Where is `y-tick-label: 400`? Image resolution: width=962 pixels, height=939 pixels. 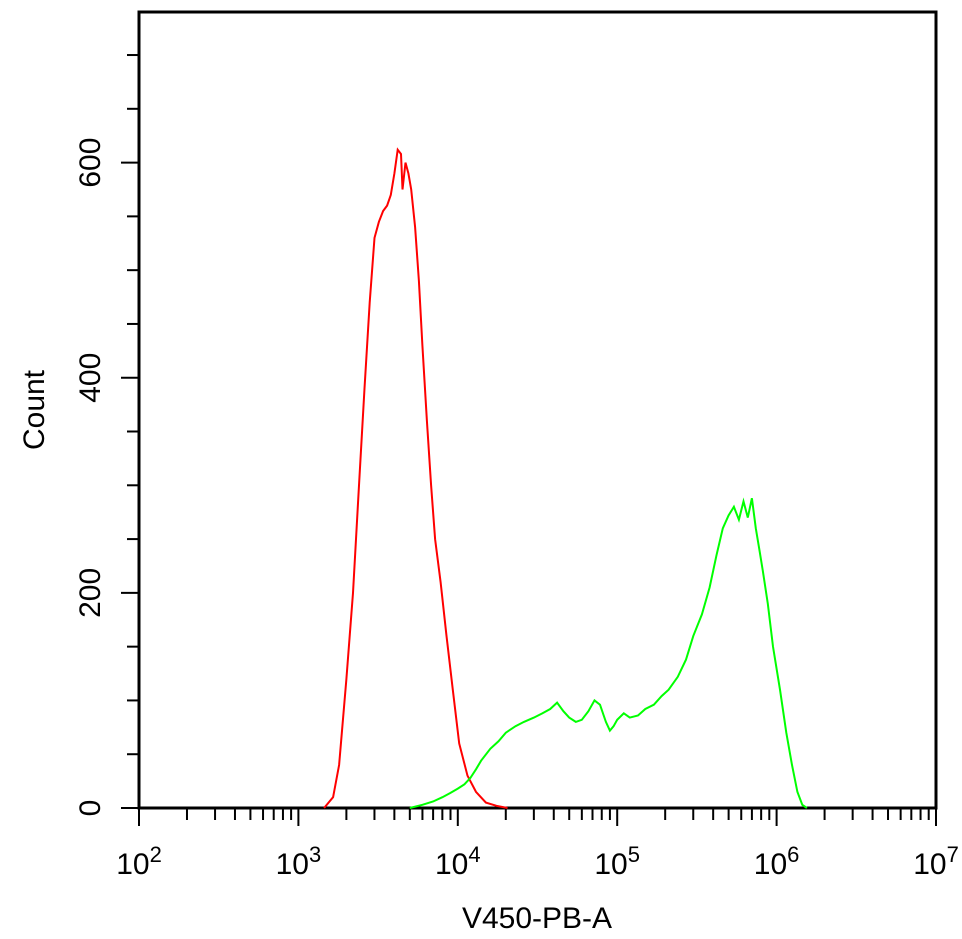
y-tick-label: 400 is located at coordinates (90, 378).